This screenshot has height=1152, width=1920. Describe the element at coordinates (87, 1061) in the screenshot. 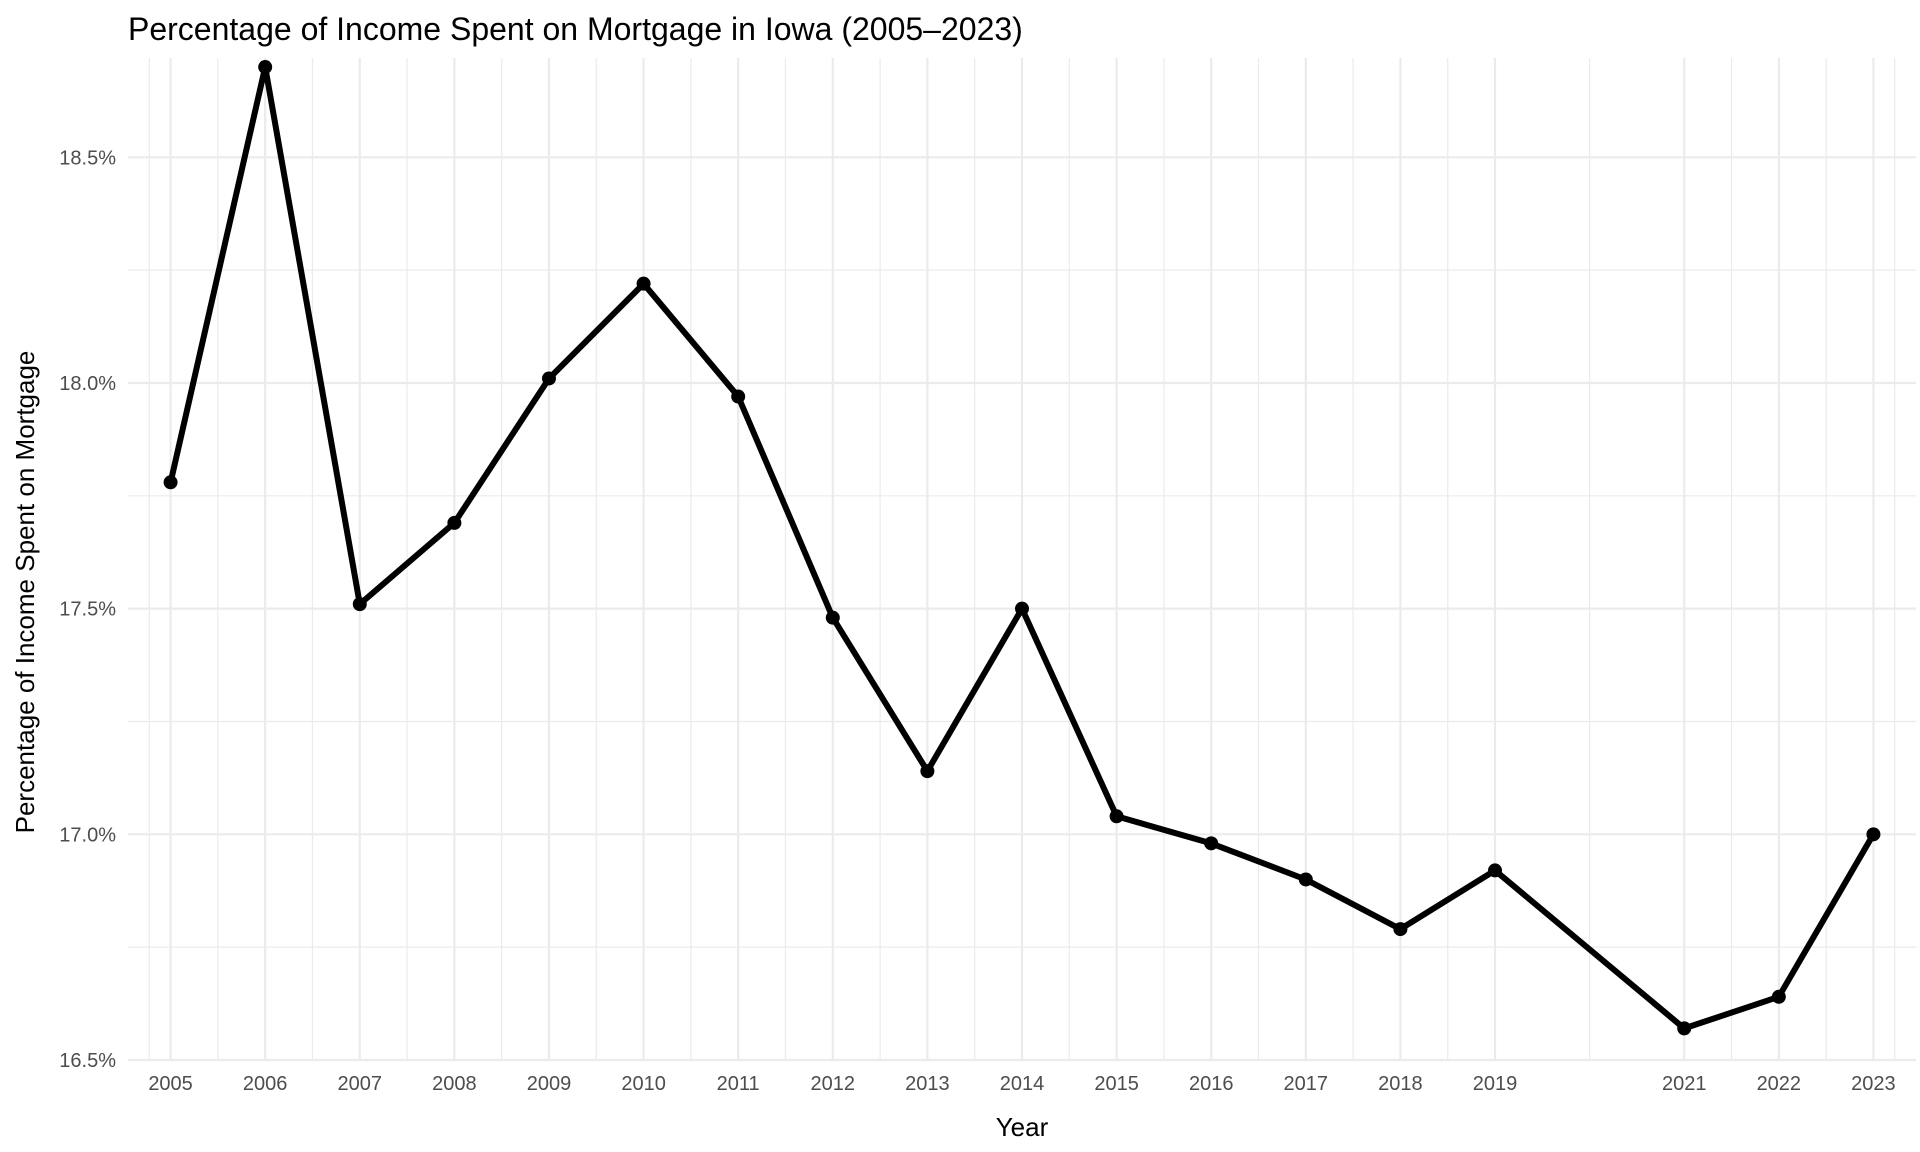

I see `y-tick-label: 16.5%` at that location.